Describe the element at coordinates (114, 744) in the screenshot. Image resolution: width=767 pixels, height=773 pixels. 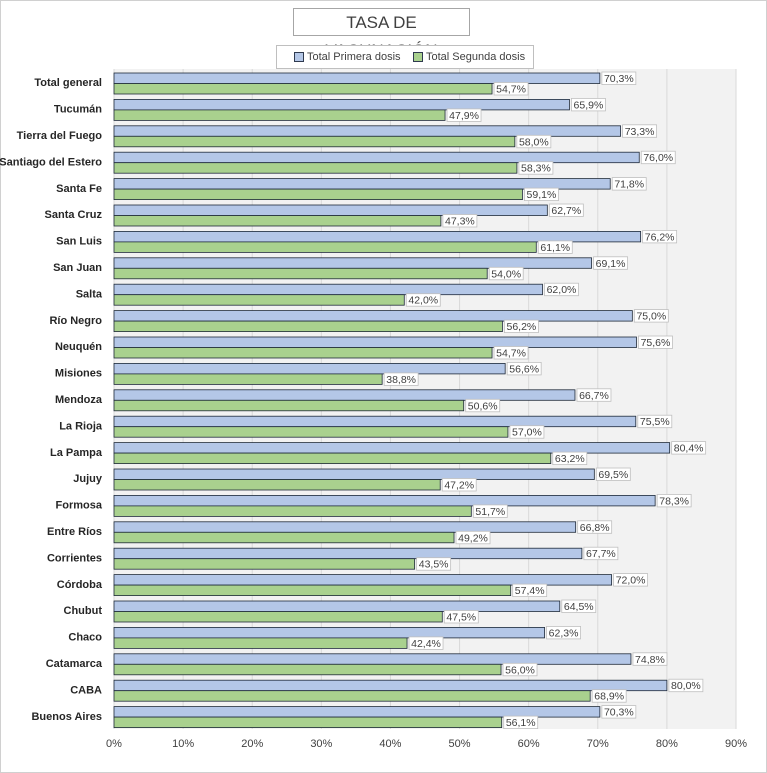
I see `x-tick-label: 0%` at that location.